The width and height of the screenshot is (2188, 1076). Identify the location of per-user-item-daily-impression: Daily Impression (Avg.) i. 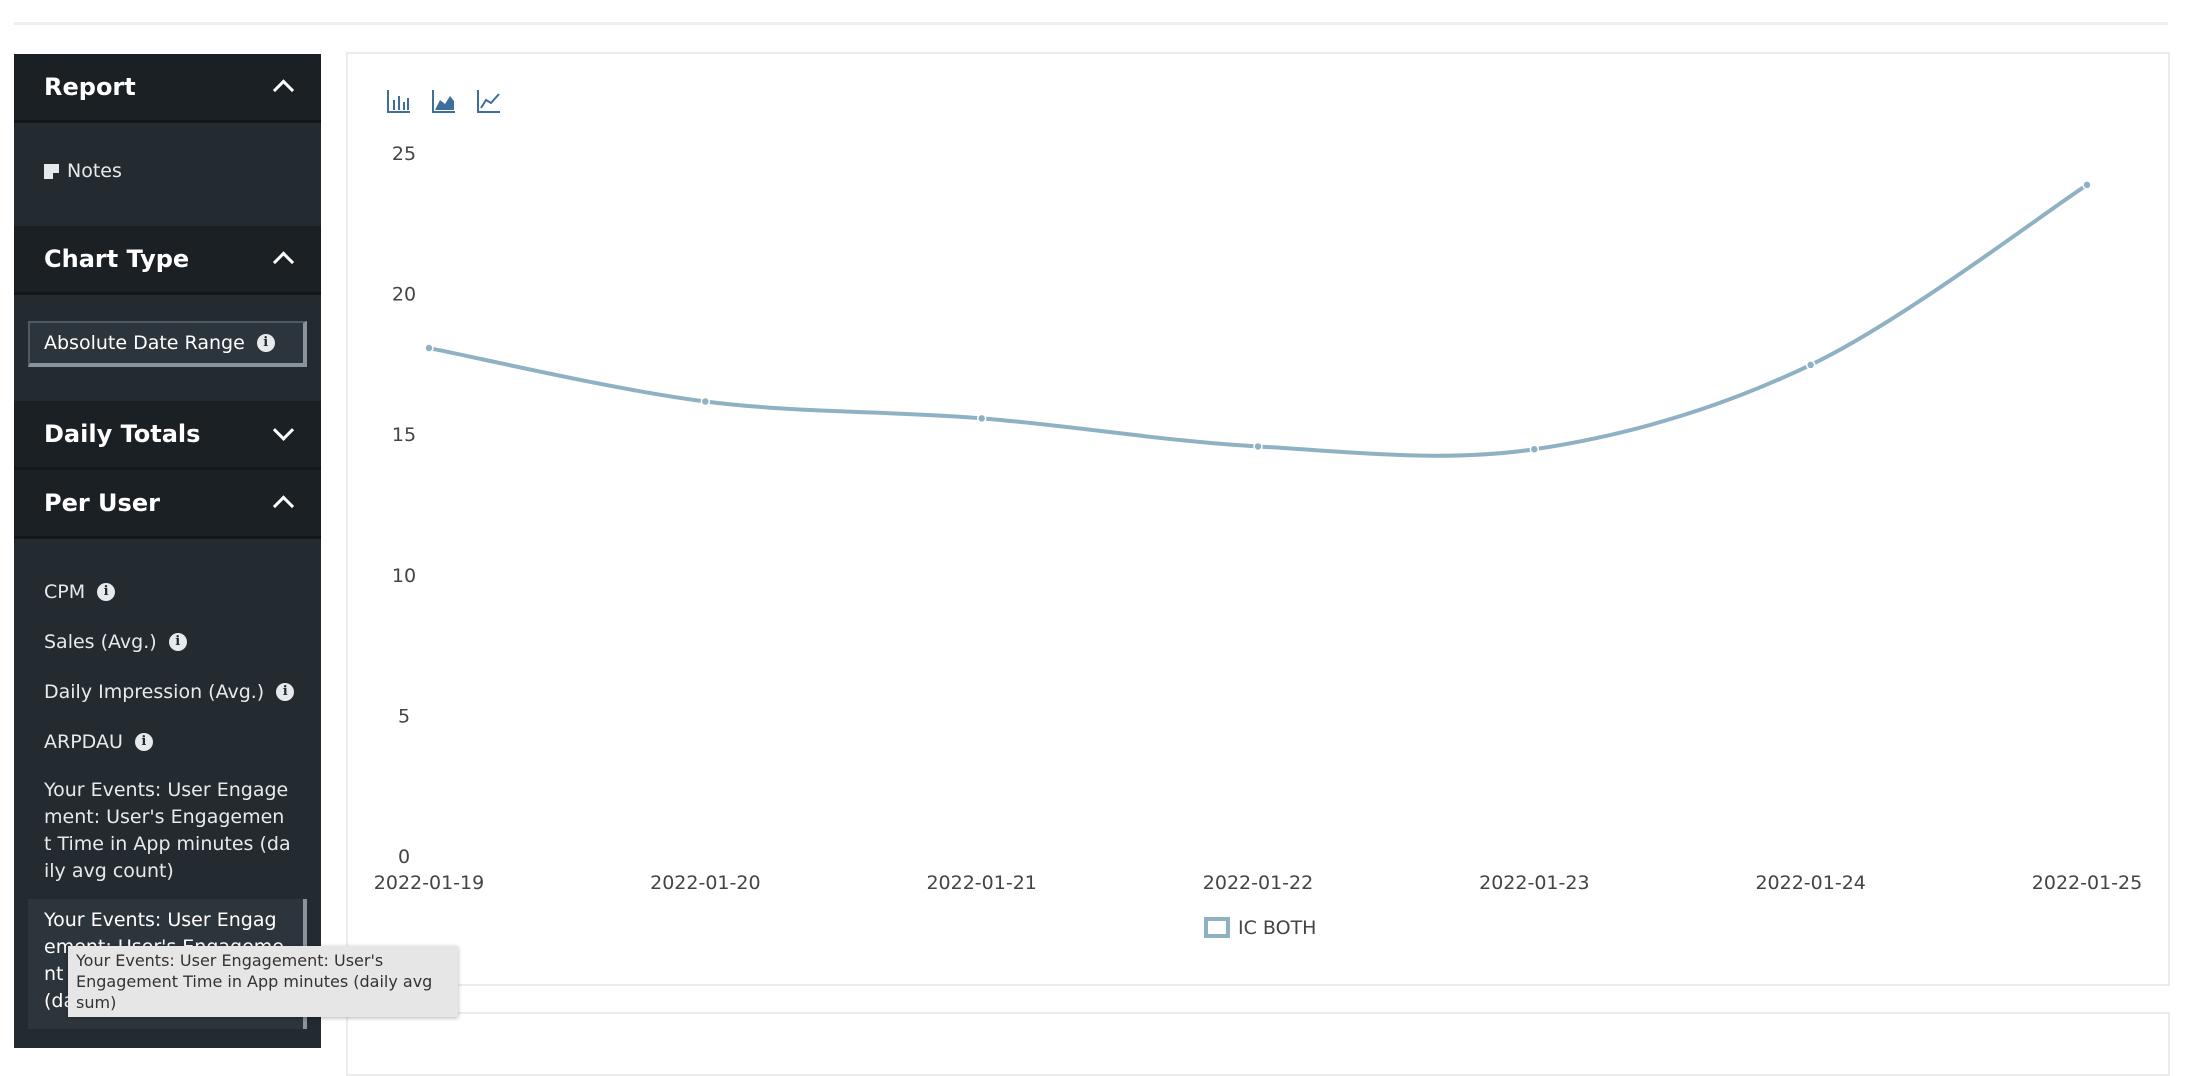
(167, 692).